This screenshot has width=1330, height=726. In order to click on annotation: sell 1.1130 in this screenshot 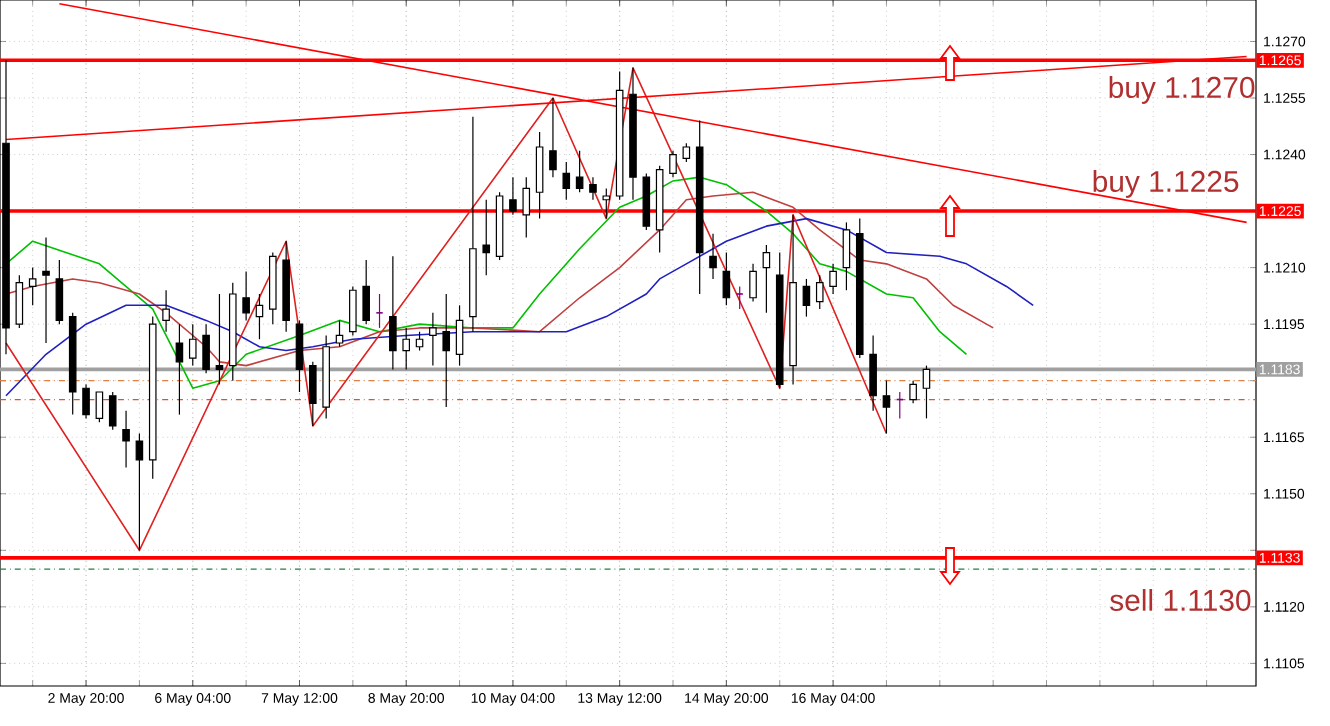, I will do `click(1180, 600)`.